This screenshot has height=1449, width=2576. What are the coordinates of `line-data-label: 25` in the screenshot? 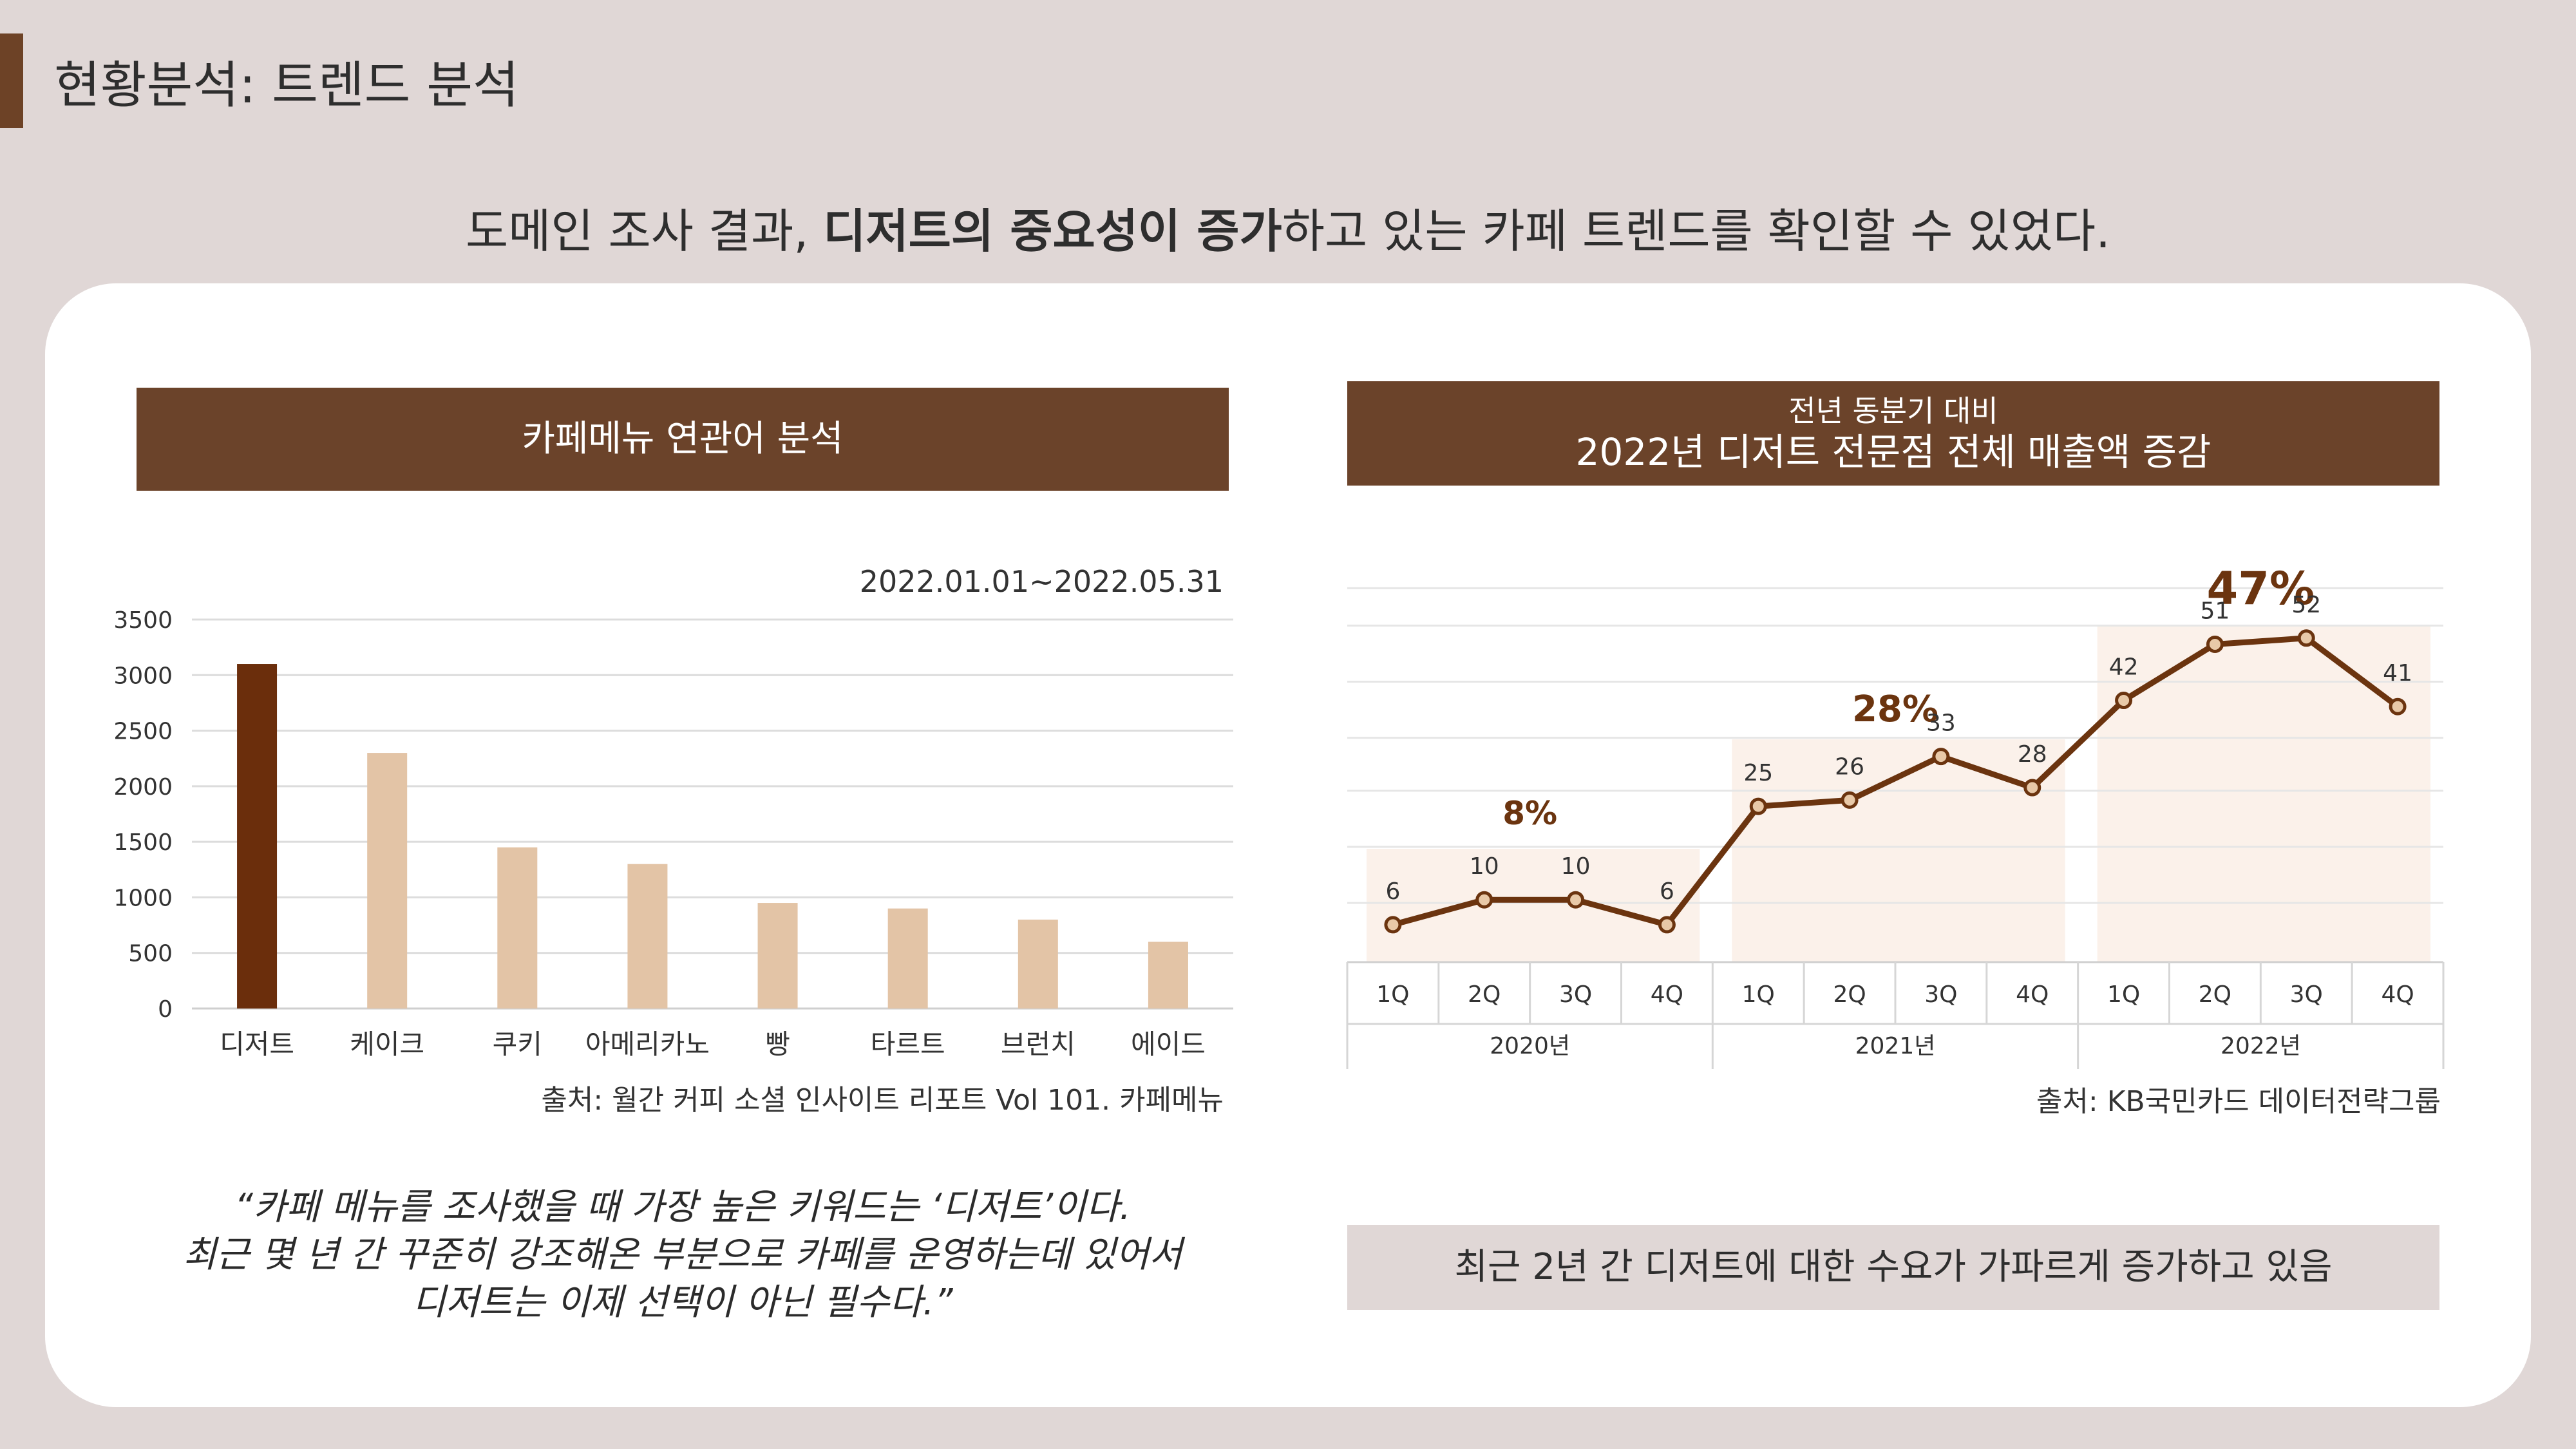 It's located at (1758, 773).